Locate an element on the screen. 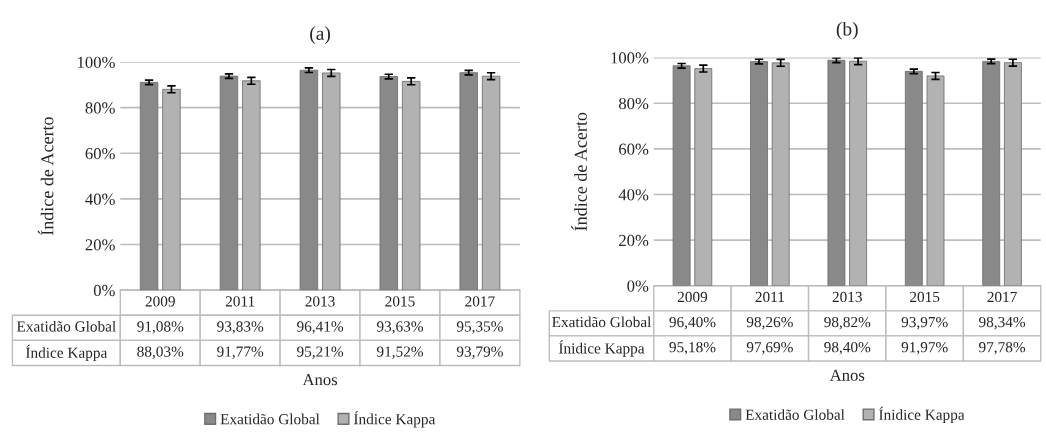  data-label: 95,35% is located at coordinates (479, 327).